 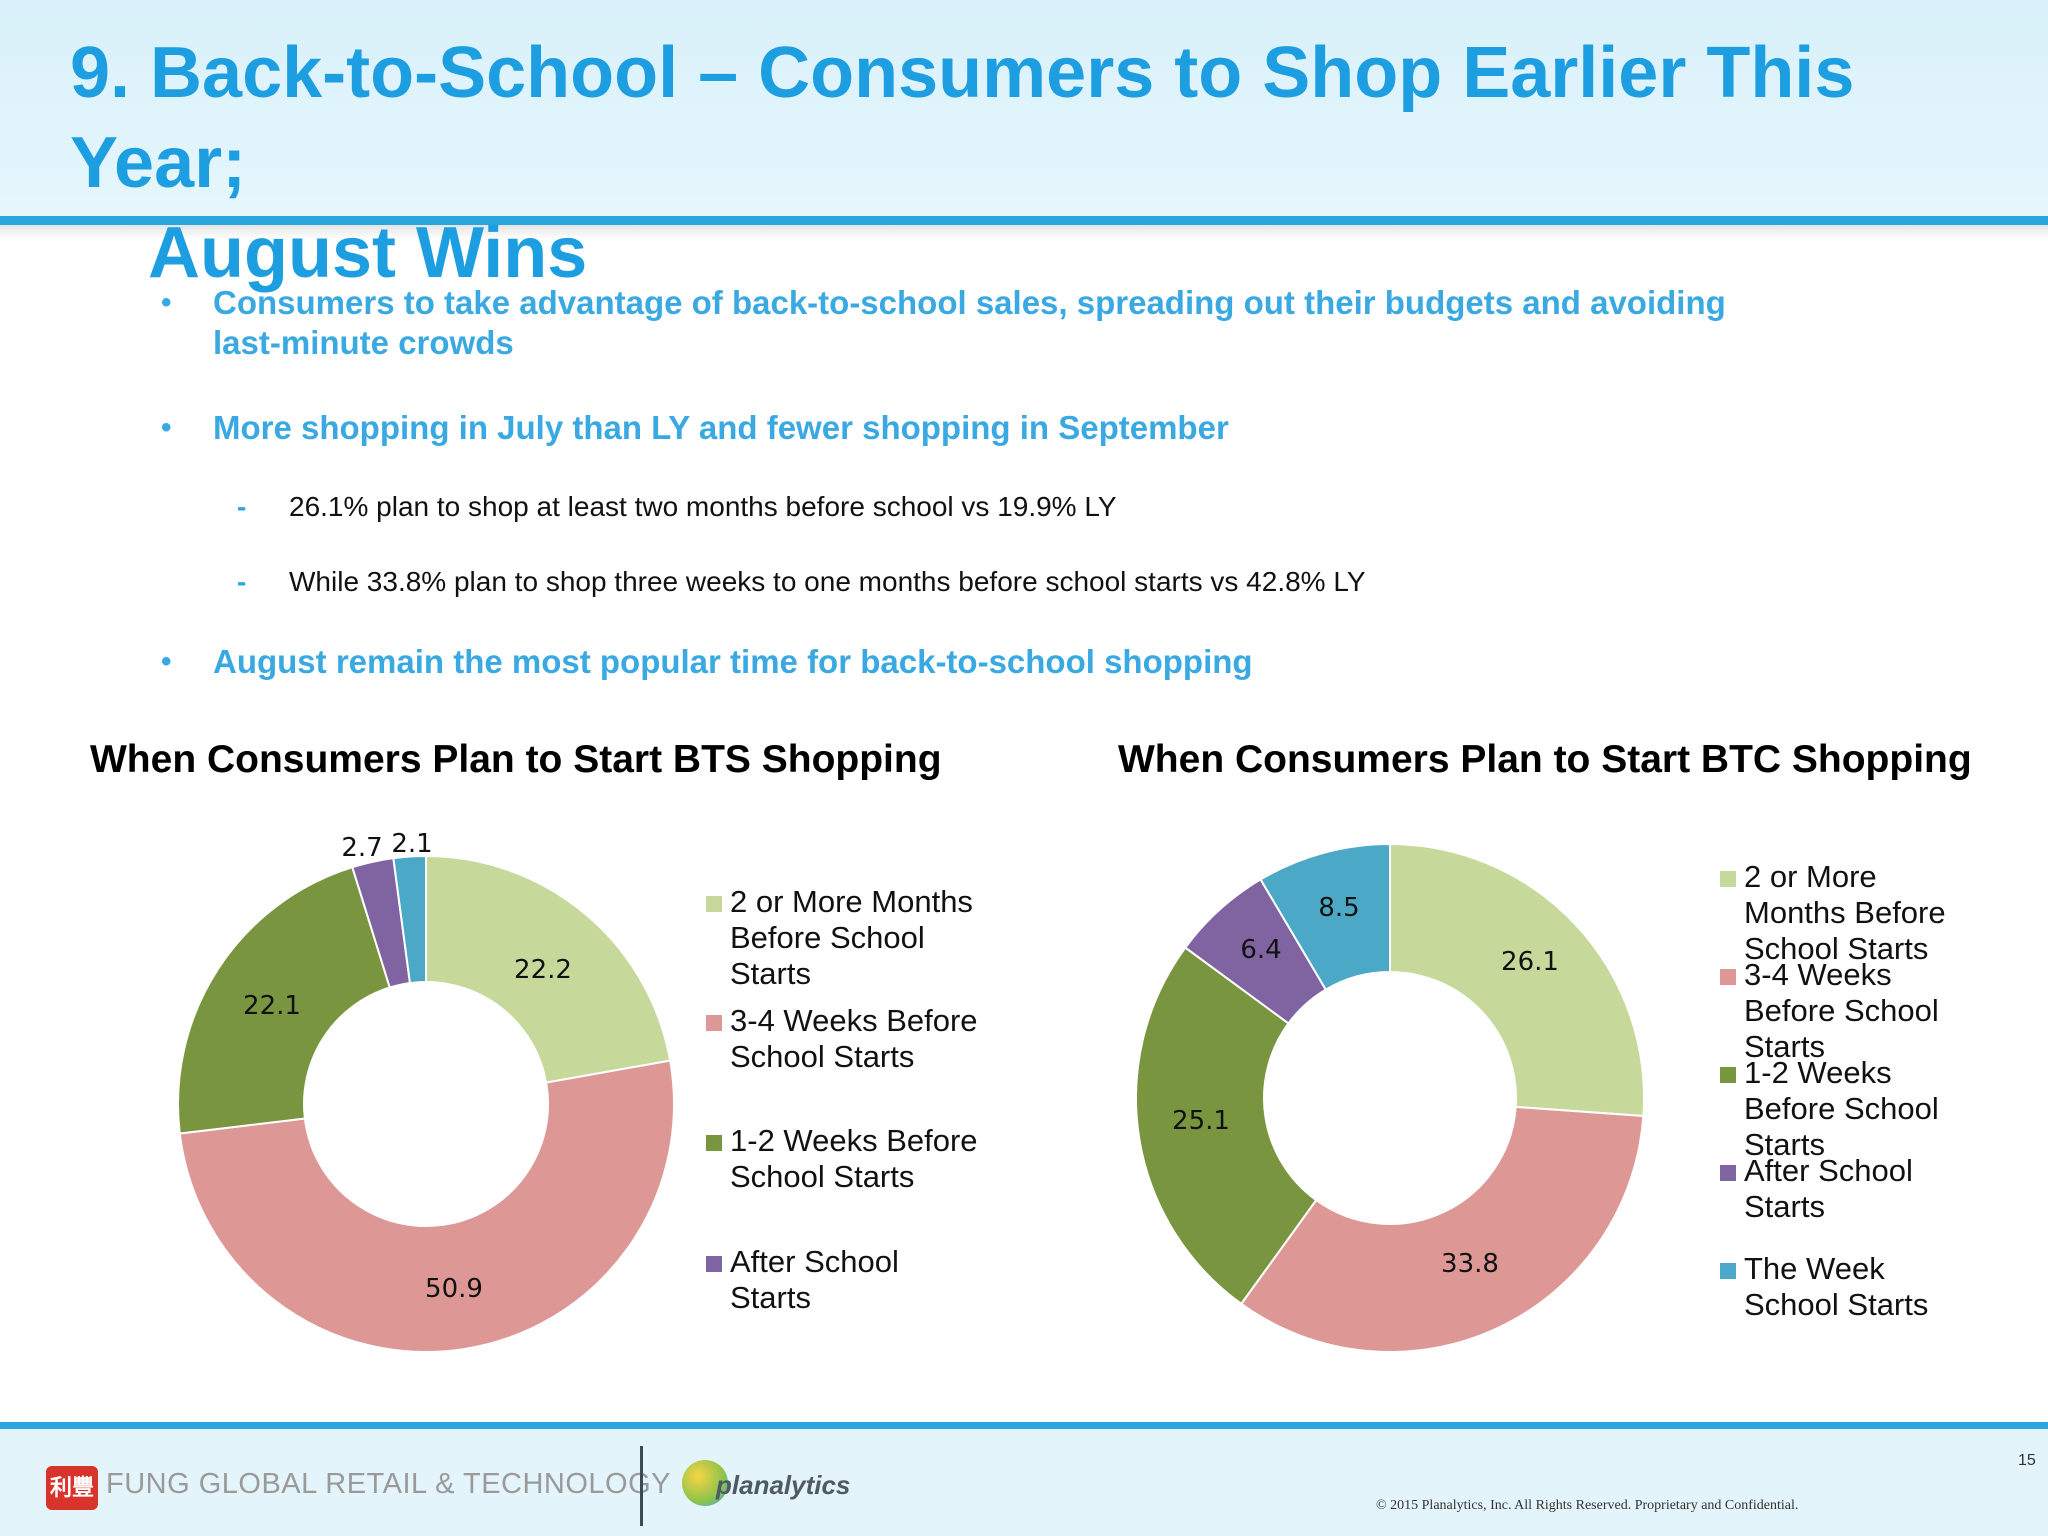 I want to click on footer-band, so click(x=1024, y=1482).